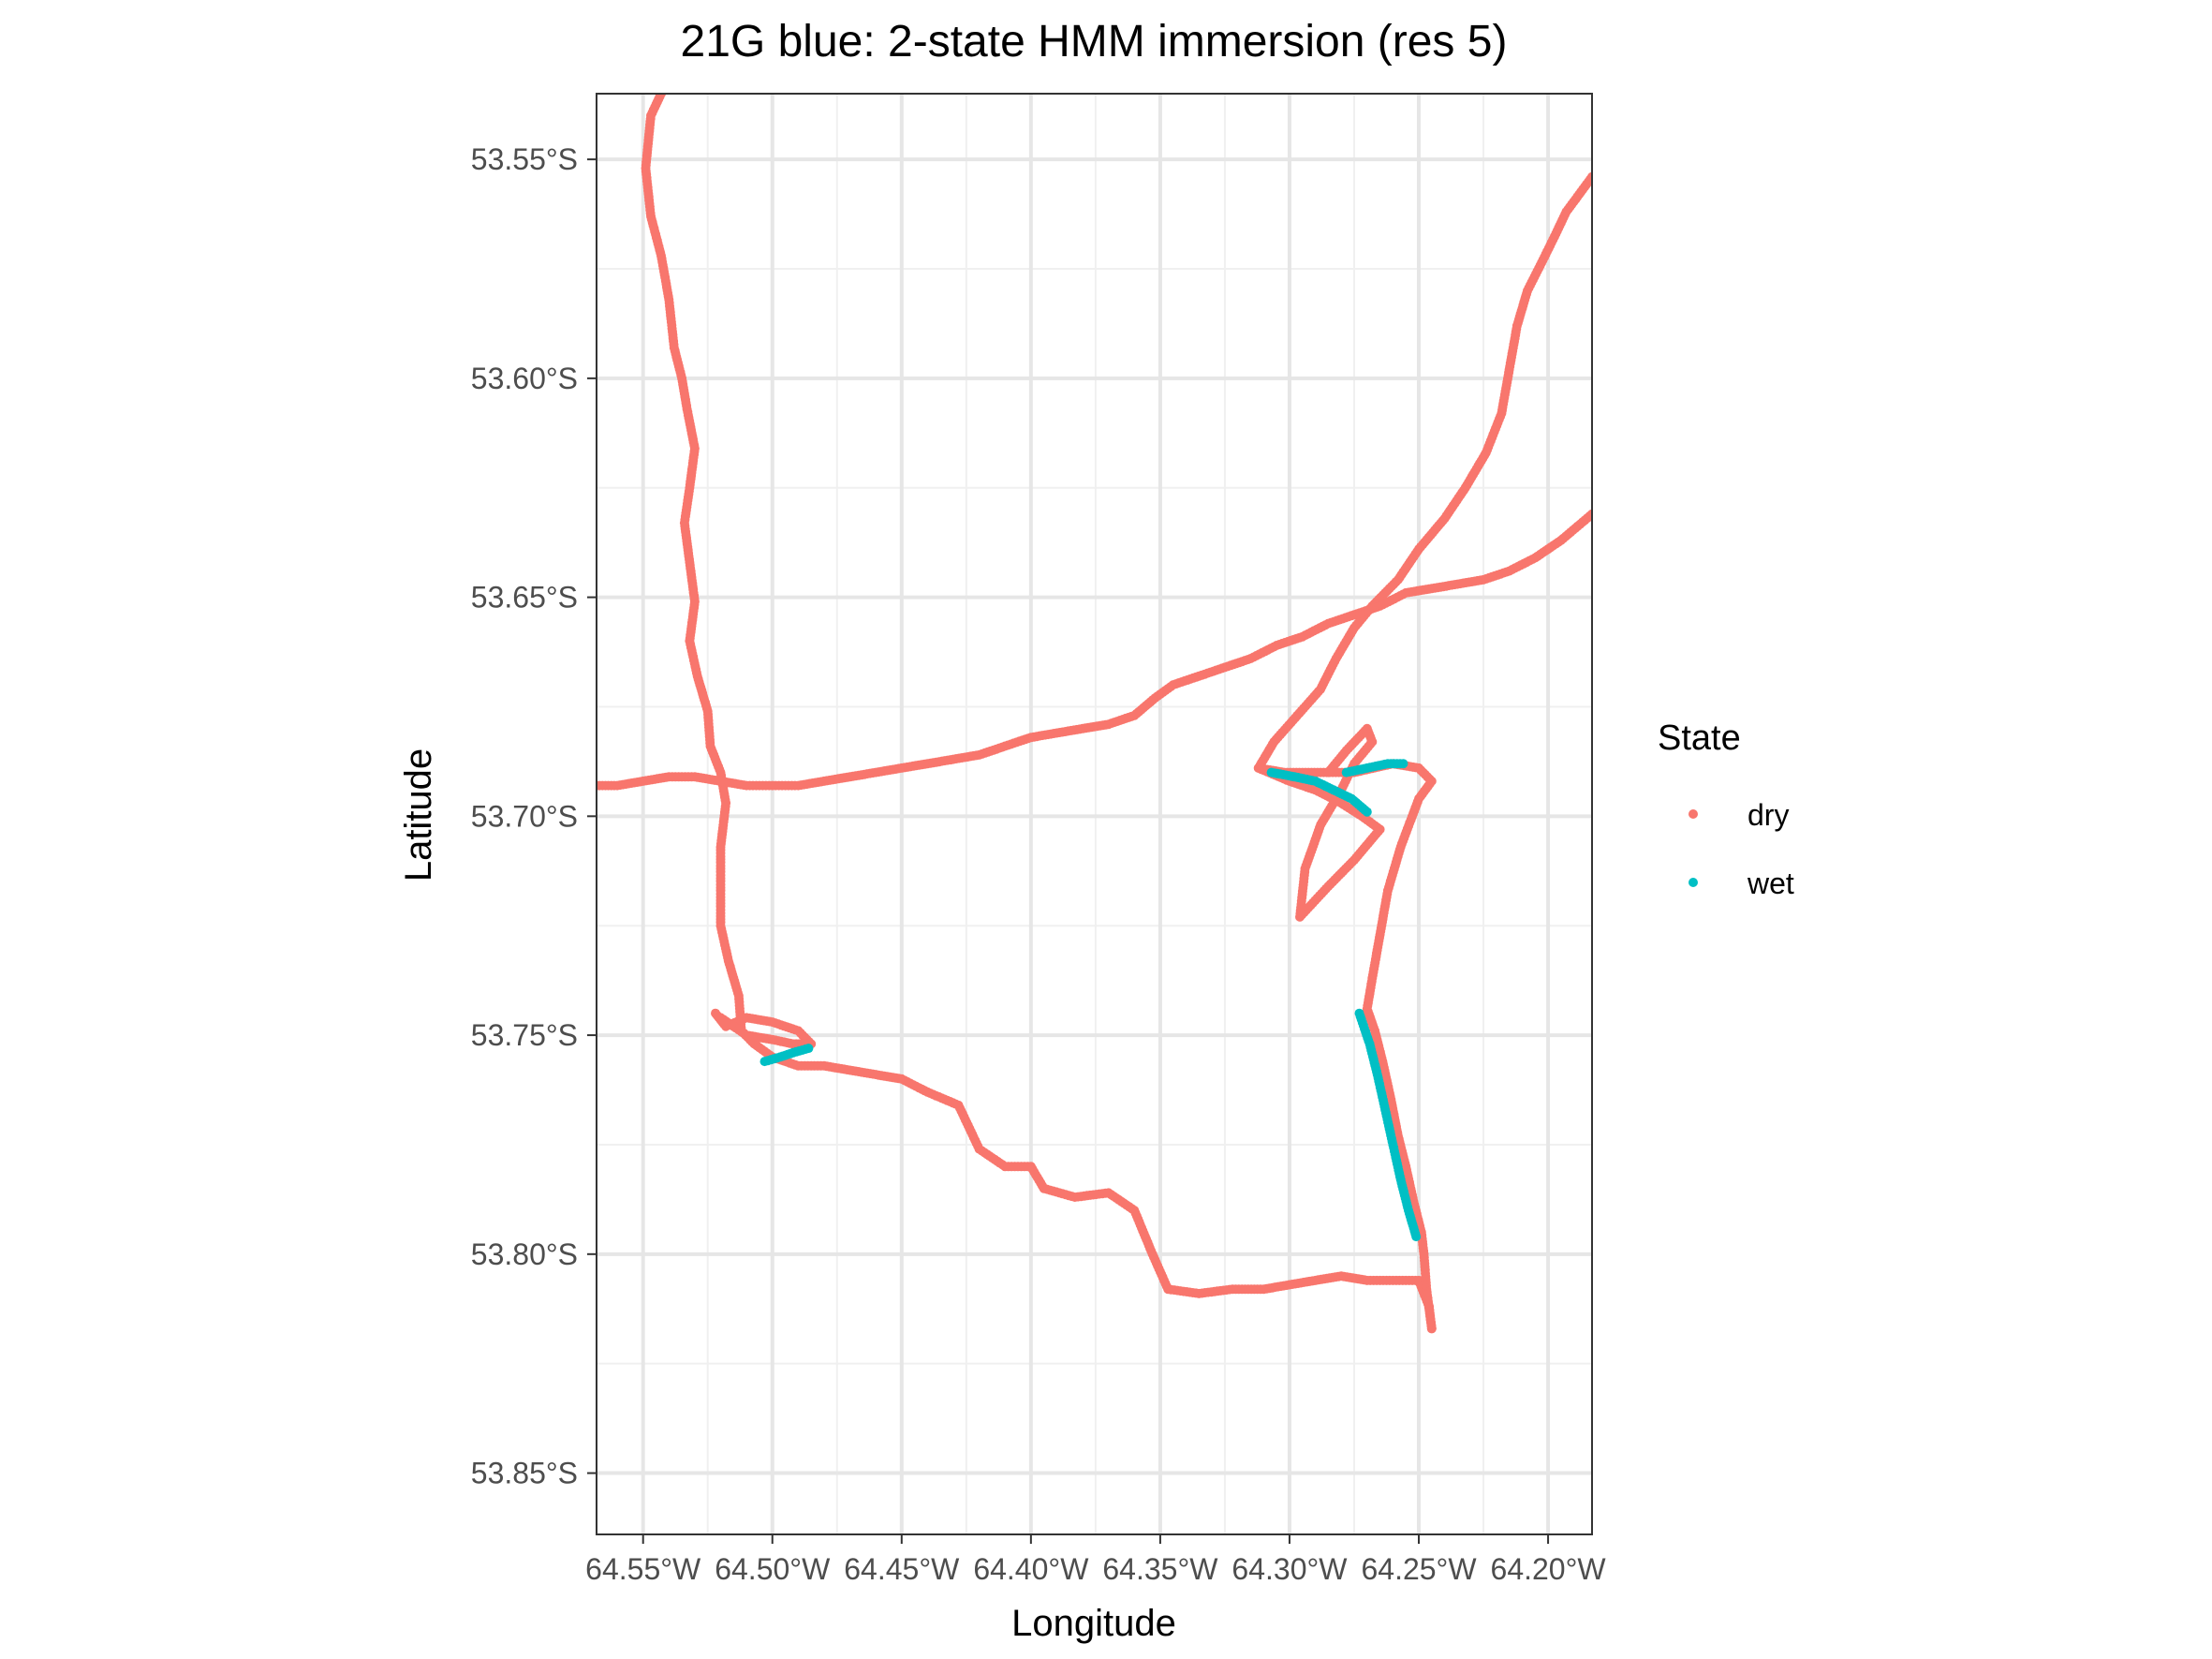 This screenshot has width=2212, height=1659. Describe the element at coordinates (1549, 1569) in the screenshot. I see `x-tick-label: 64.20°W` at that location.